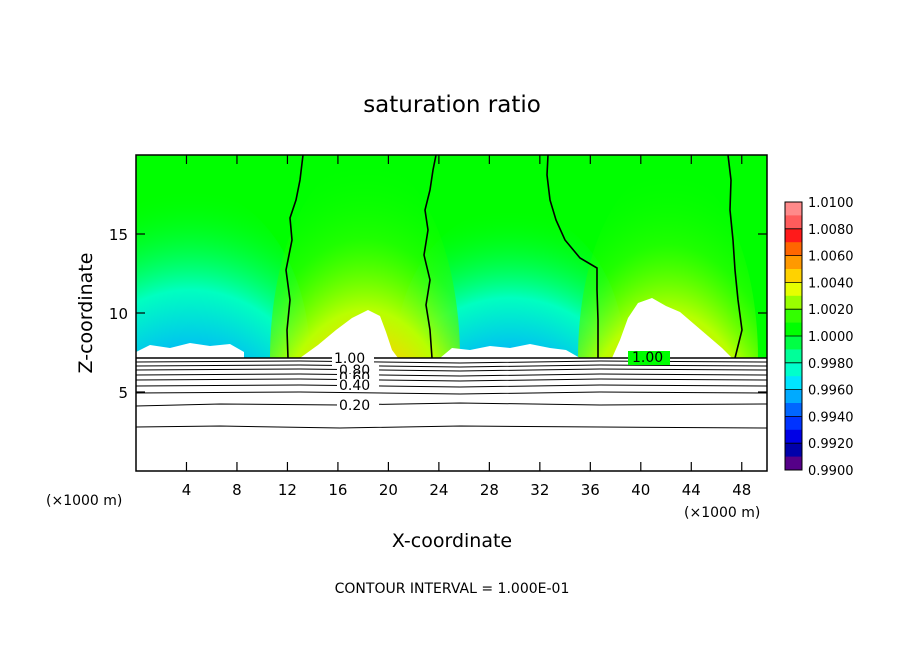  What do you see at coordinates (354, 406) in the screenshot?
I see `contour-label-6: 0.20` at bounding box center [354, 406].